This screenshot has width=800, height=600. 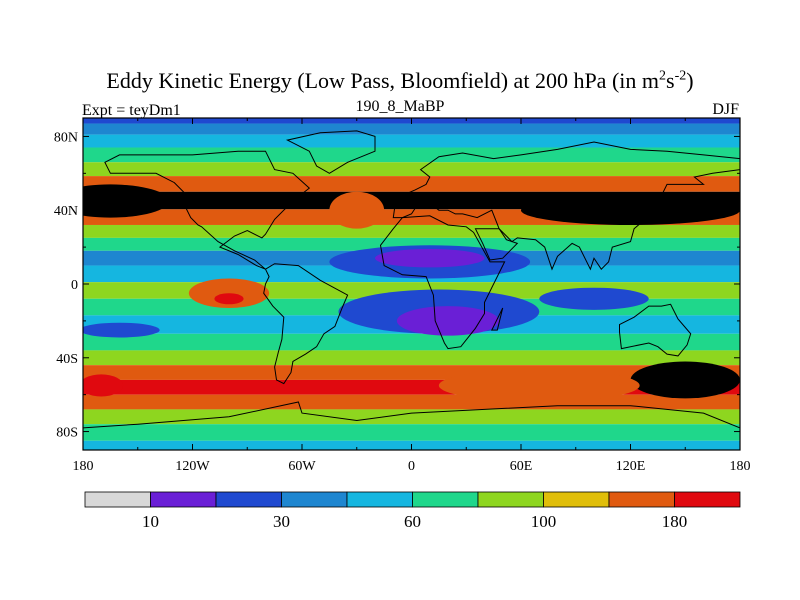 What do you see at coordinates (442, 282) in the screenshot?
I see `coastline-africa` at bounding box center [442, 282].